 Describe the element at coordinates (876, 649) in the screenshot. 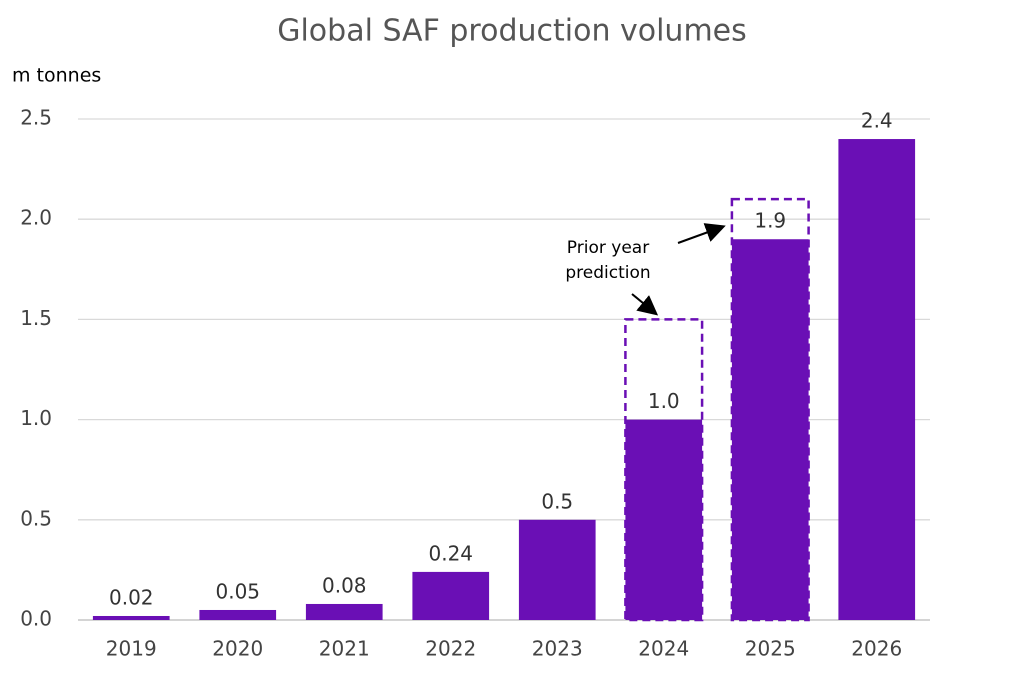

I see `x-tick-label: 2026` at that location.